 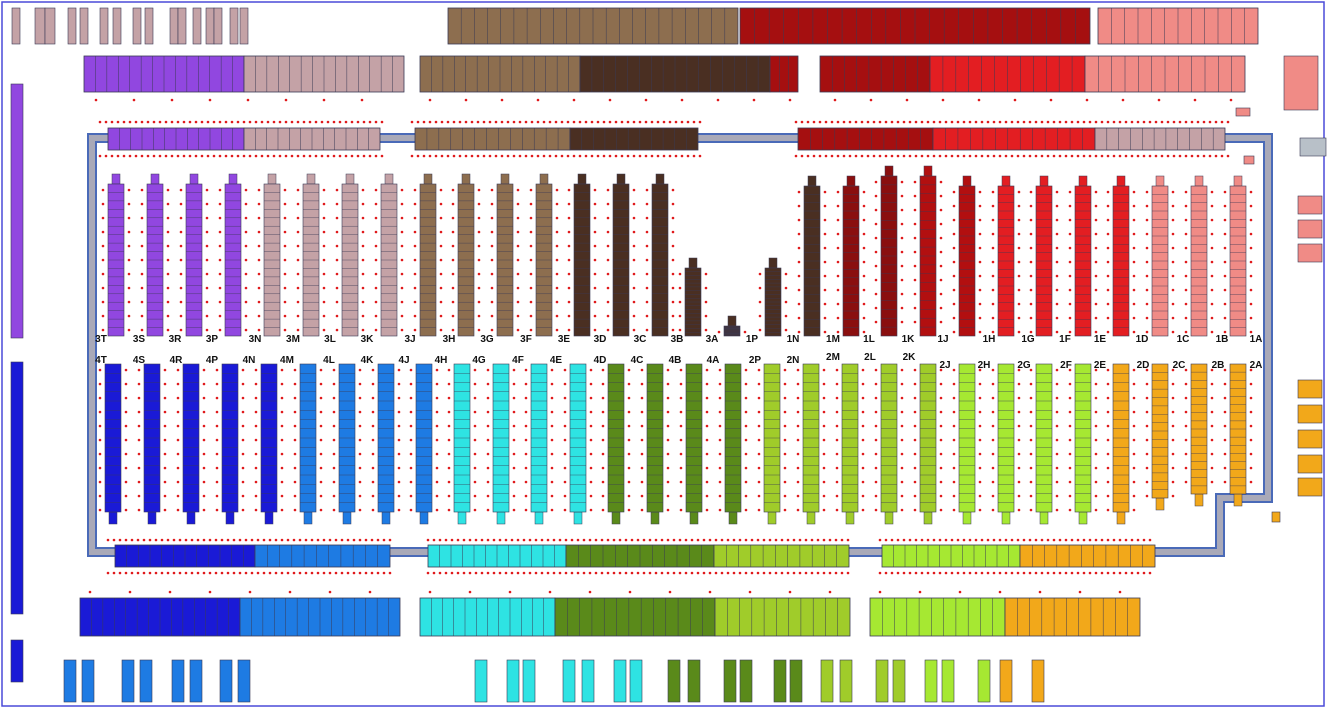 I want to click on lower-strip-blue, so click(x=160, y=617).